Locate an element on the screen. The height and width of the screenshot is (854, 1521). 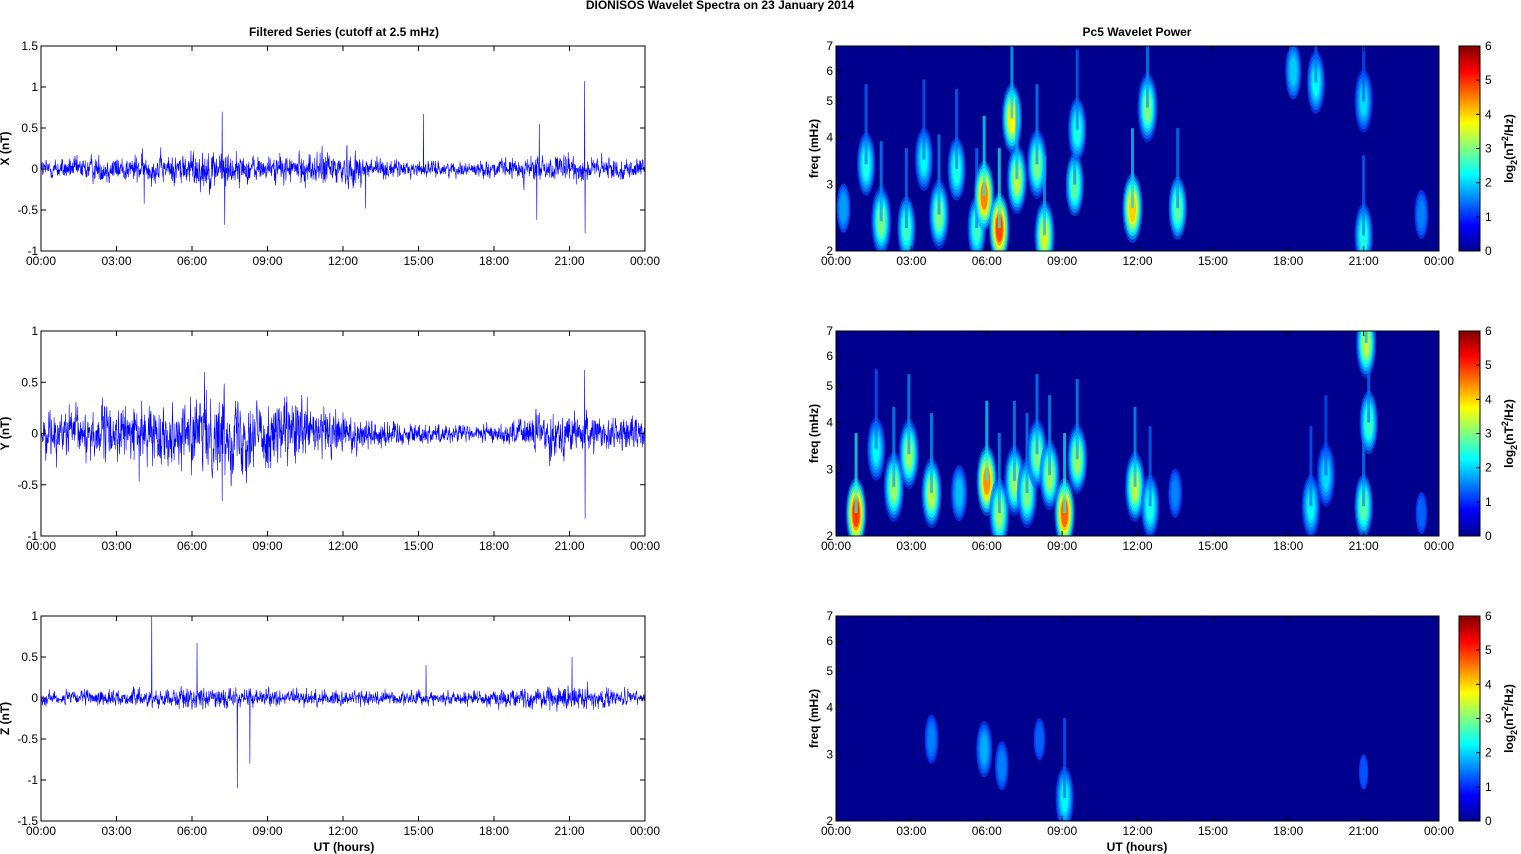
z-wavelet-ytick-label: 5 is located at coordinates (829, 671).